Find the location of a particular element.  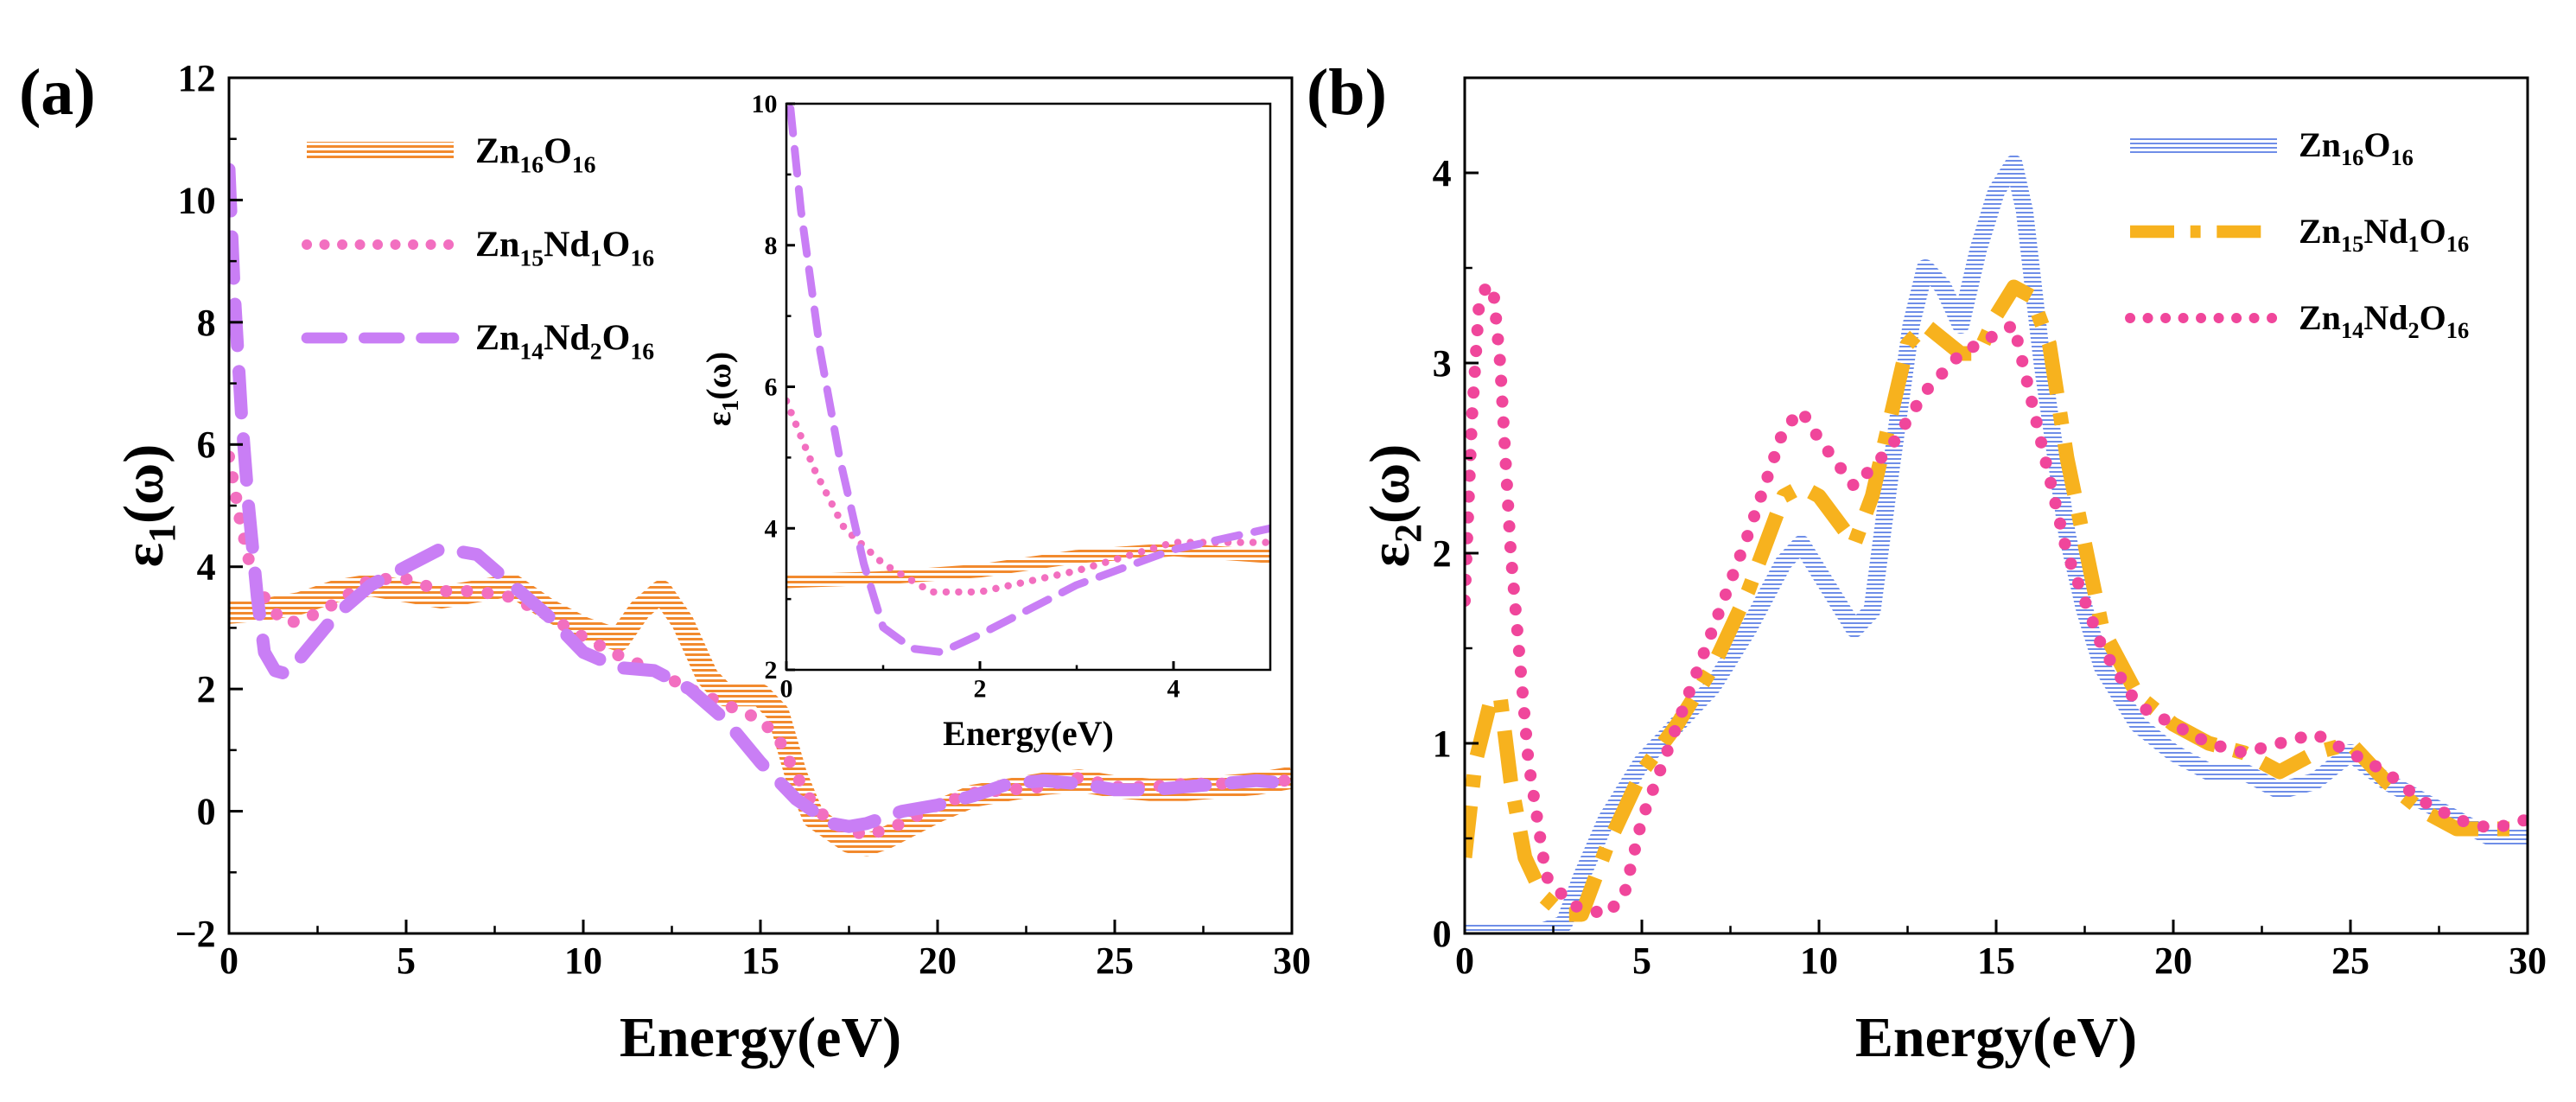

panel-b-y-tick-label: 0 is located at coordinates (1443, 934).